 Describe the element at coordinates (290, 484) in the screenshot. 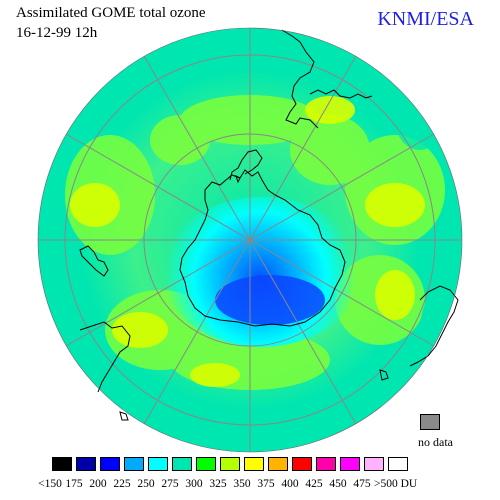

I see `legend-label: 400` at that location.